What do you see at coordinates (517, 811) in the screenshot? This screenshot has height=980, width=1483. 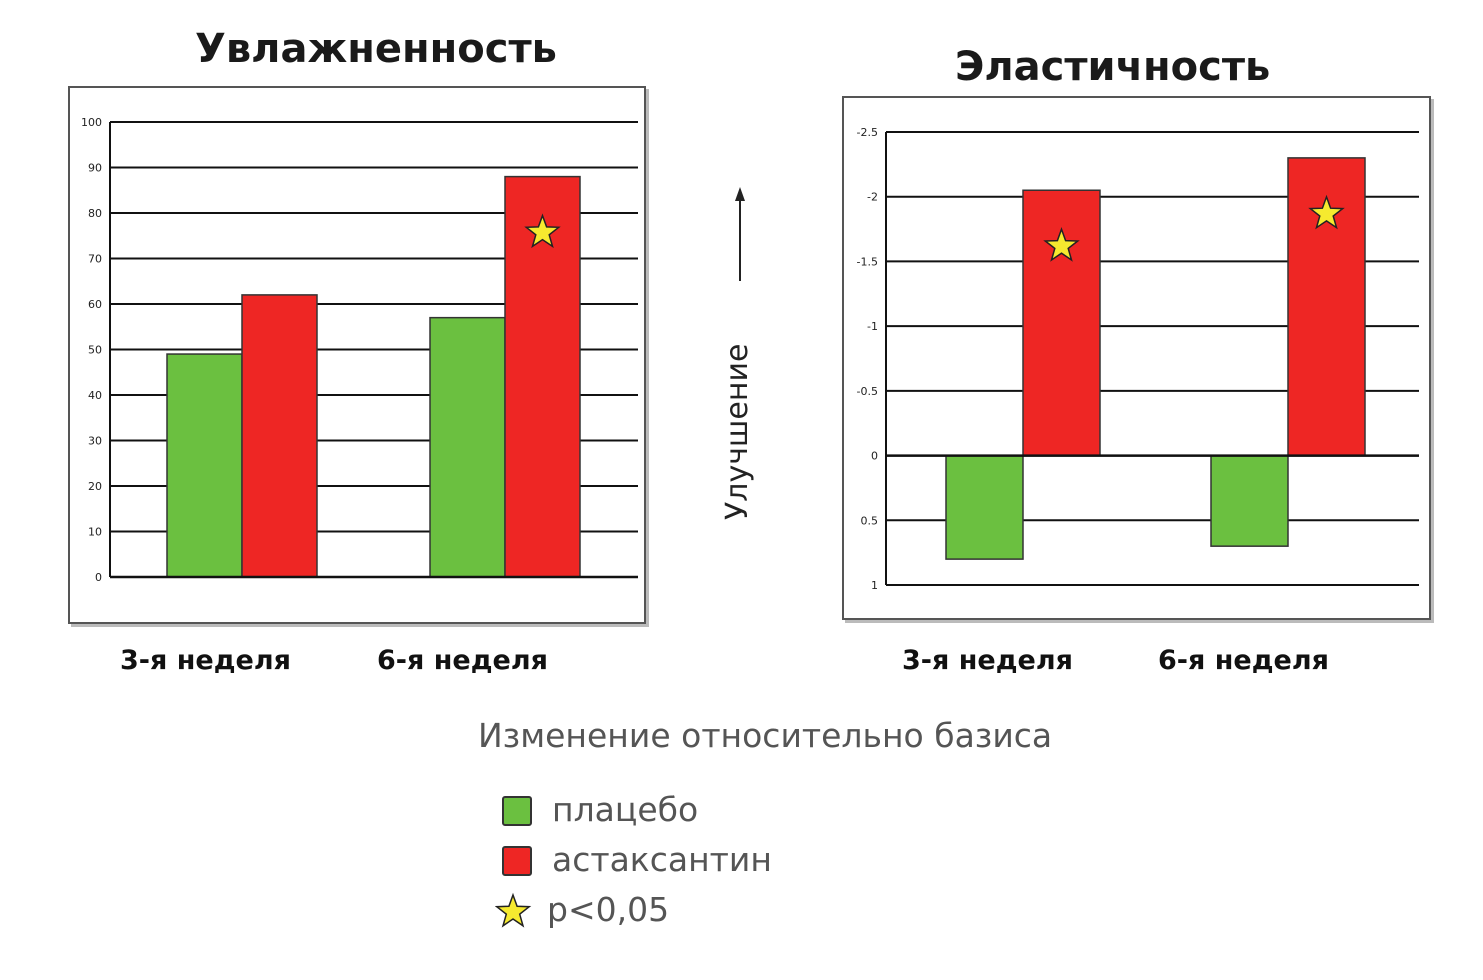 I see `green-square-icon` at bounding box center [517, 811].